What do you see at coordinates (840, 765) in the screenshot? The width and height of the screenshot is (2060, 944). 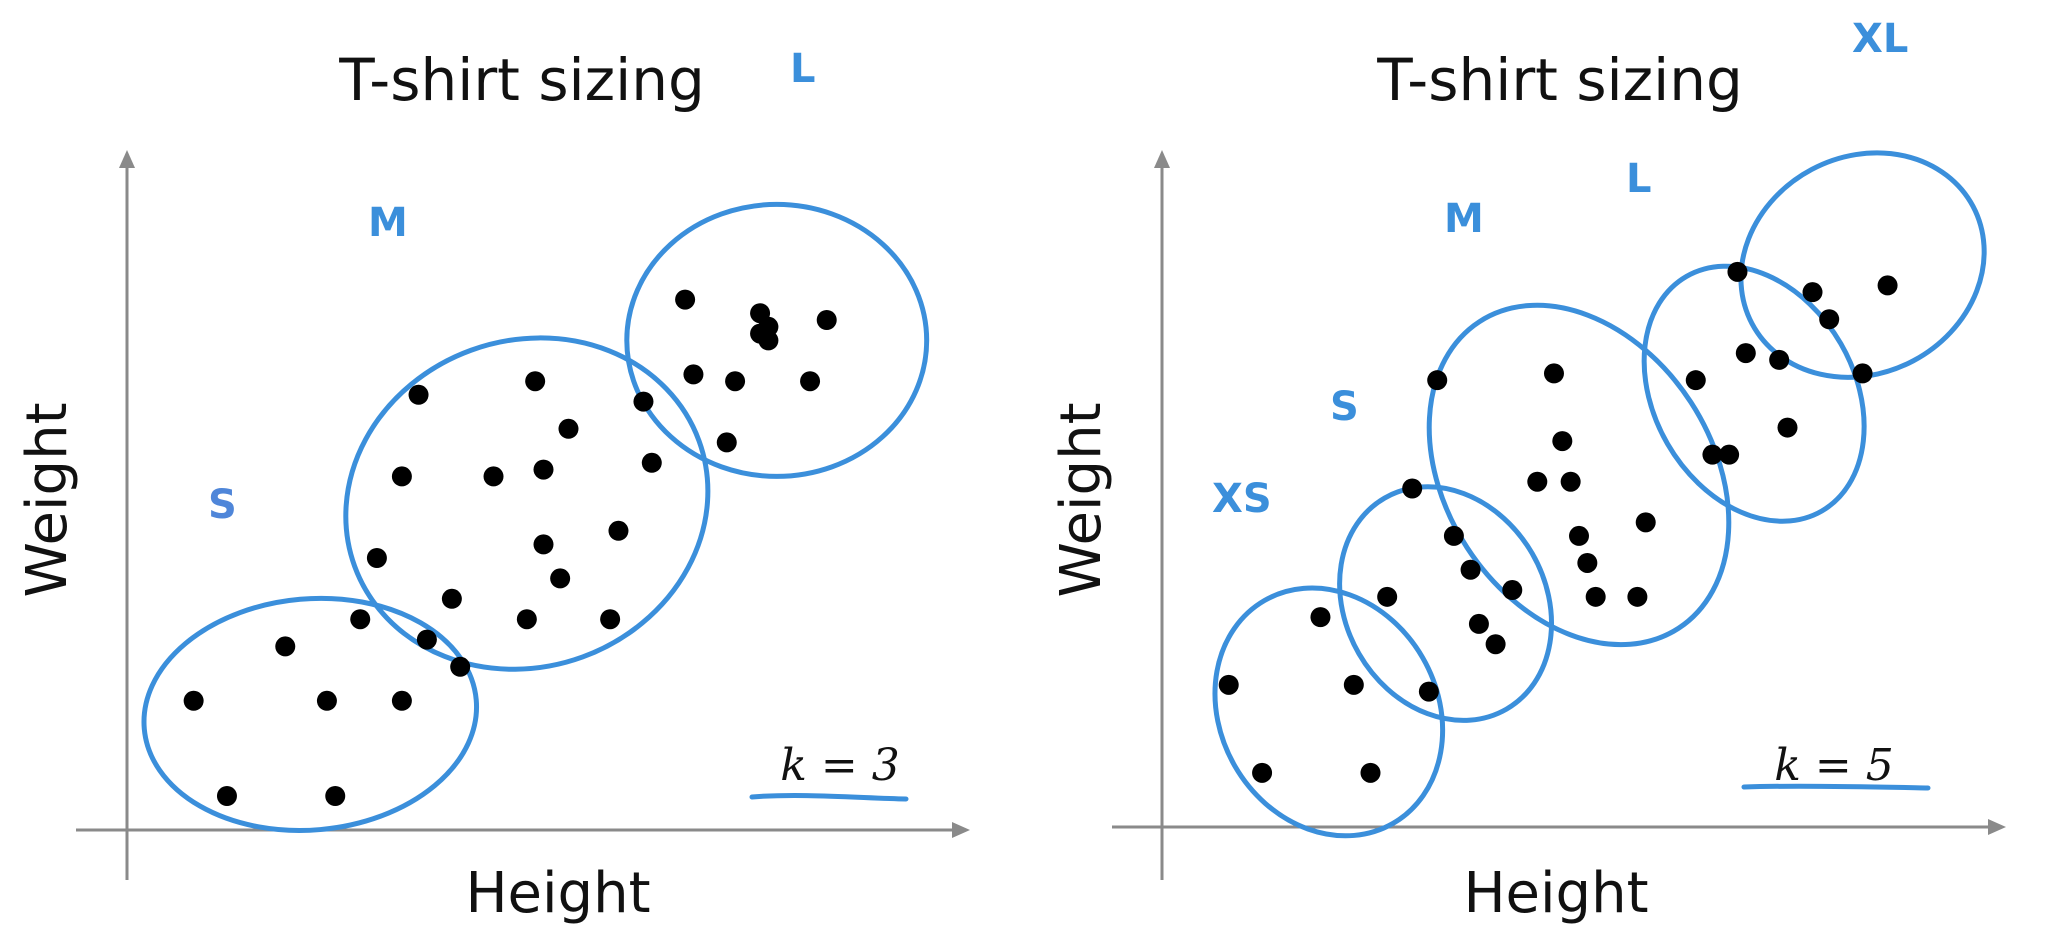 I see `k-label: k = 3` at bounding box center [840, 765].